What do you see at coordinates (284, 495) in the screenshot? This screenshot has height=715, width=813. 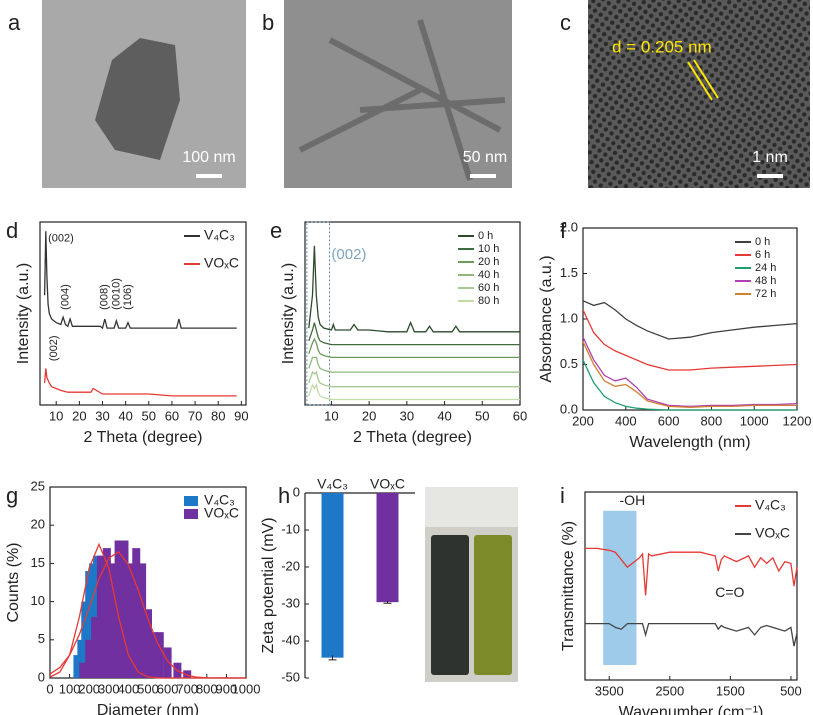 I see `panel-letter: h` at bounding box center [284, 495].